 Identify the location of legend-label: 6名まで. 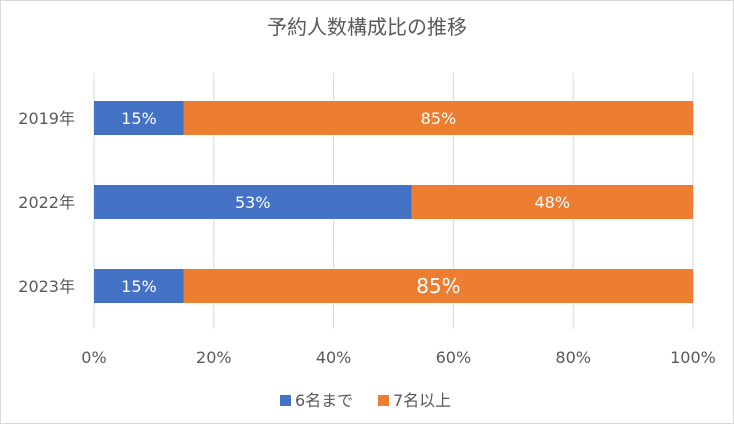
(324, 400).